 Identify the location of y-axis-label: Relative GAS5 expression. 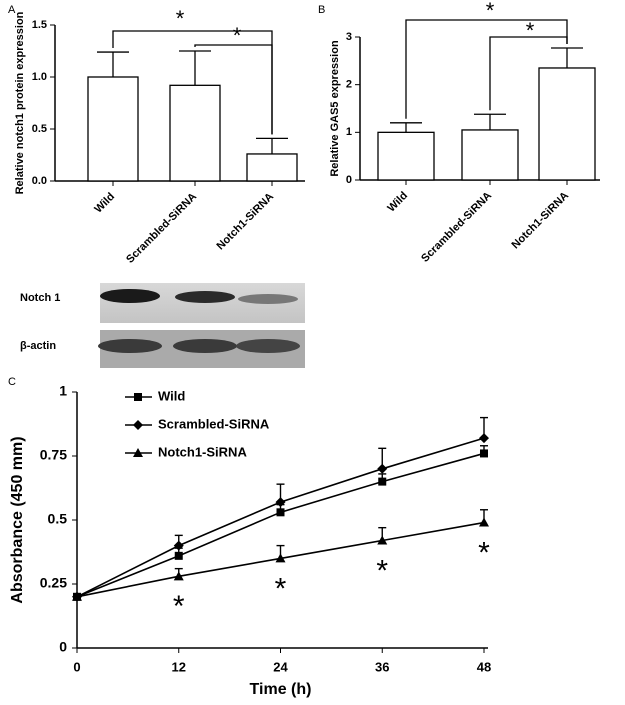
(335, 108).